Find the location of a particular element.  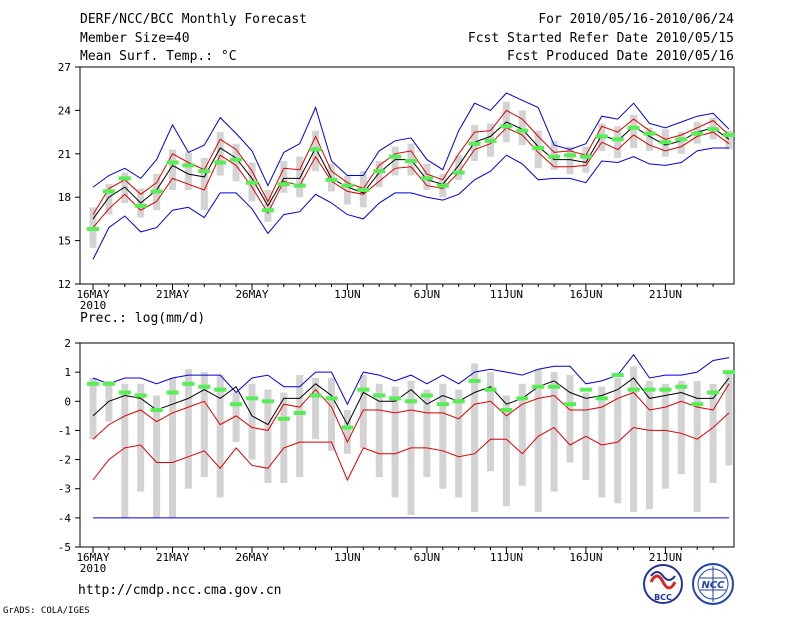

temp-min-line is located at coordinates (410, 203).